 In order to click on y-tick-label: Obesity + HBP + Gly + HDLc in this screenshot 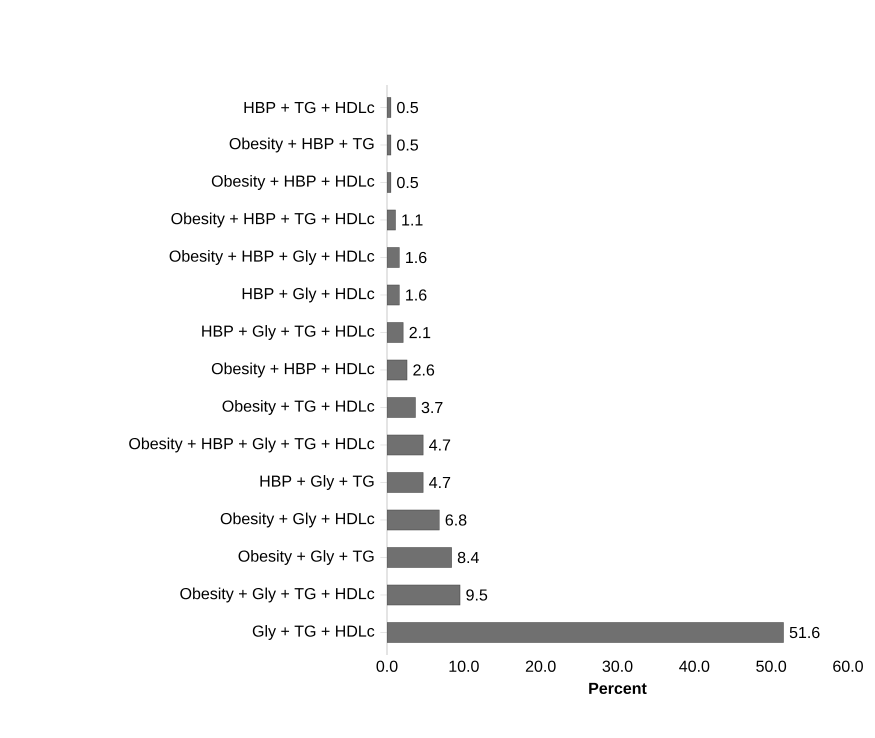, I will do `click(272, 257)`.